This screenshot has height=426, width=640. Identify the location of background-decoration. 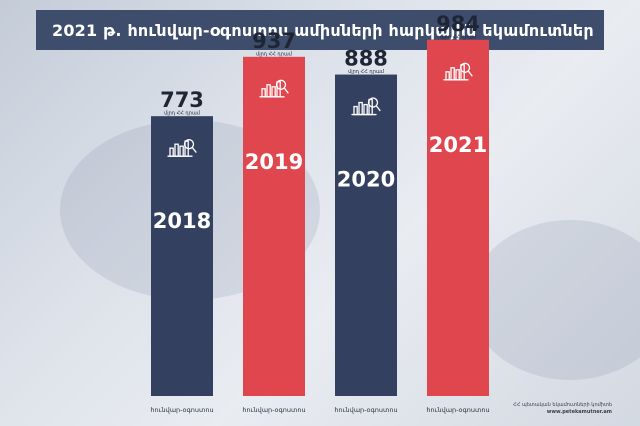
(555, 300).